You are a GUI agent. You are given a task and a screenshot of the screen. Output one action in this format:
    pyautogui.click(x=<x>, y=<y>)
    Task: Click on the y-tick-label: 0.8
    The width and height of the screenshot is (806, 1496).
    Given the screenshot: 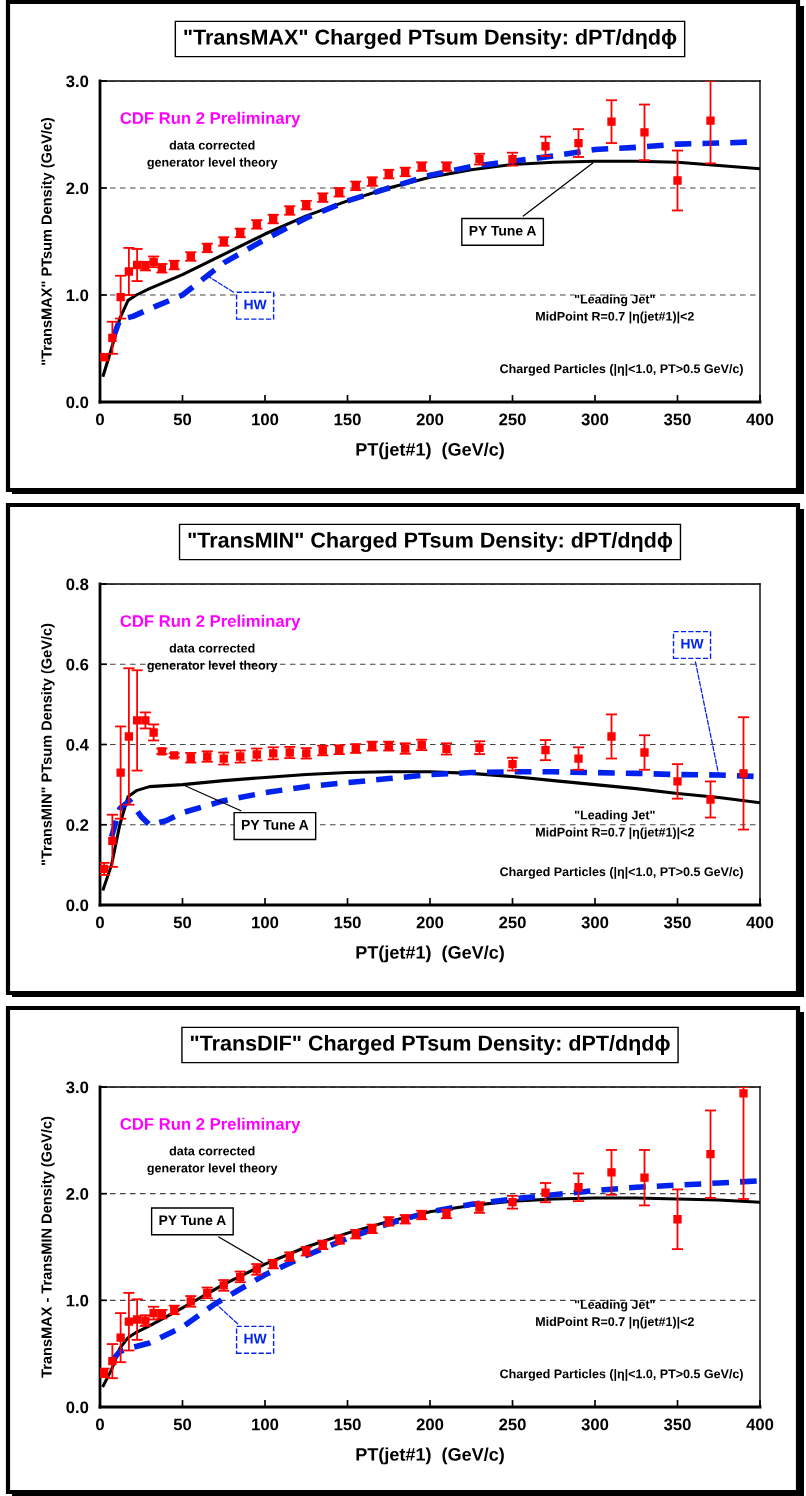 What is the action you would take?
    pyautogui.click(x=77, y=584)
    